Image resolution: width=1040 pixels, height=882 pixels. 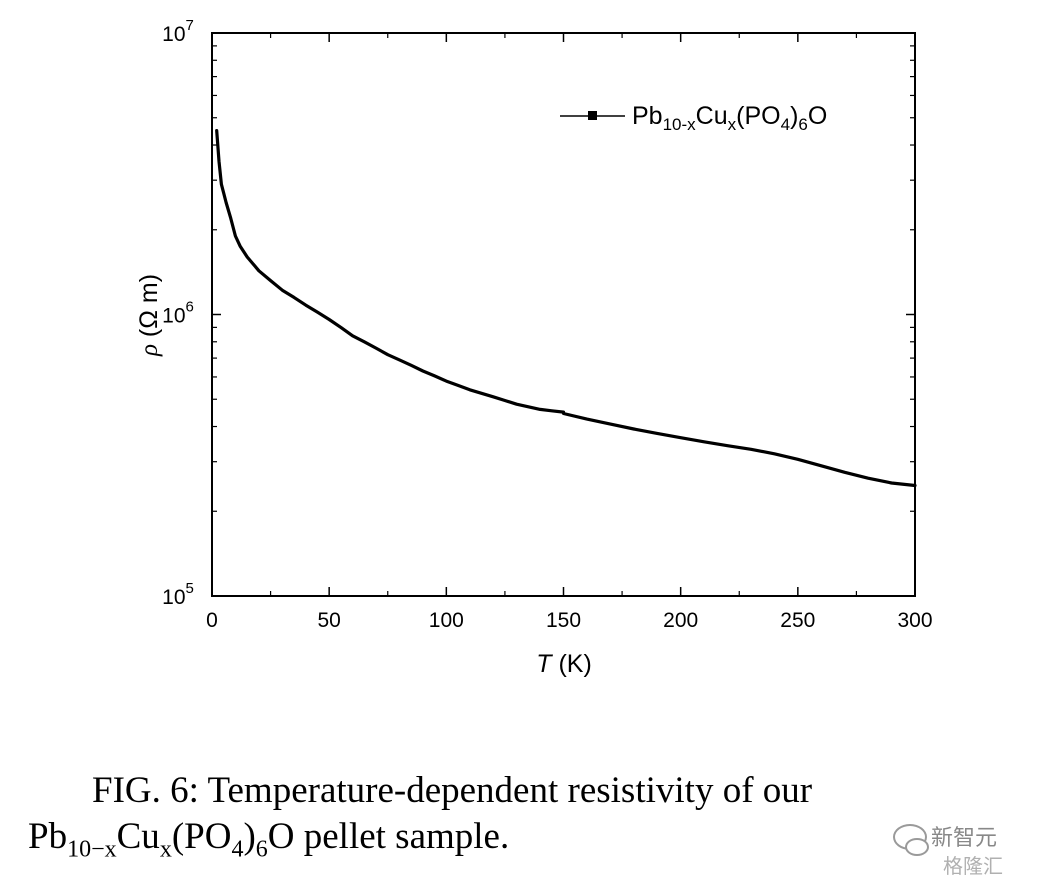 What do you see at coordinates (729, 118) in the screenshot?
I see `legend-label: Pb10-xCux(PO4)6O` at bounding box center [729, 118].